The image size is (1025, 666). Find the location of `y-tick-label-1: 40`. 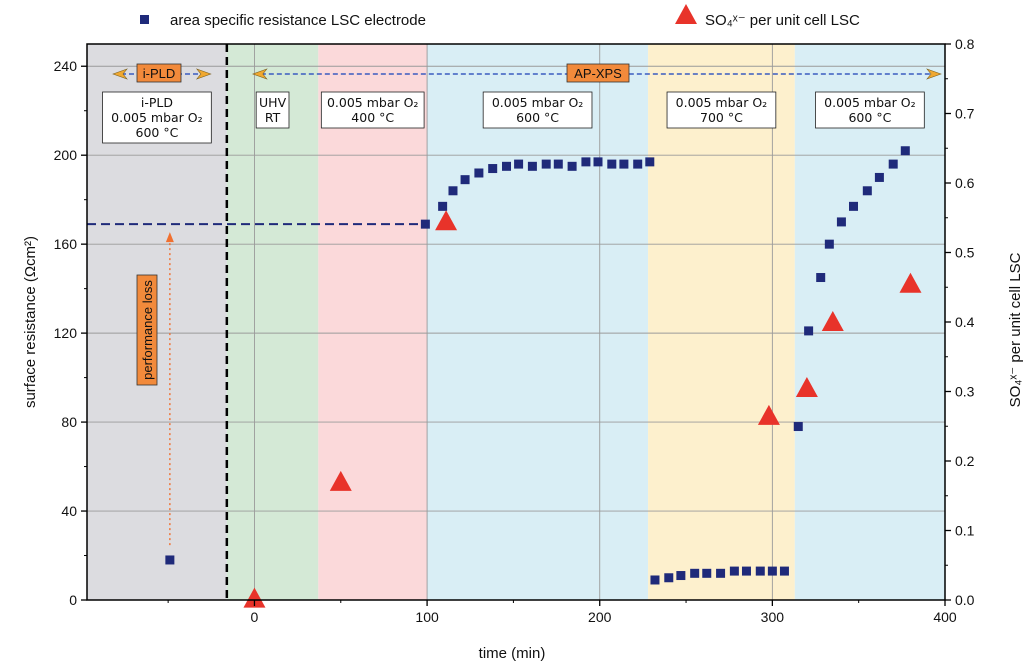

y-tick-label-1: 40 is located at coordinates (69, 511).